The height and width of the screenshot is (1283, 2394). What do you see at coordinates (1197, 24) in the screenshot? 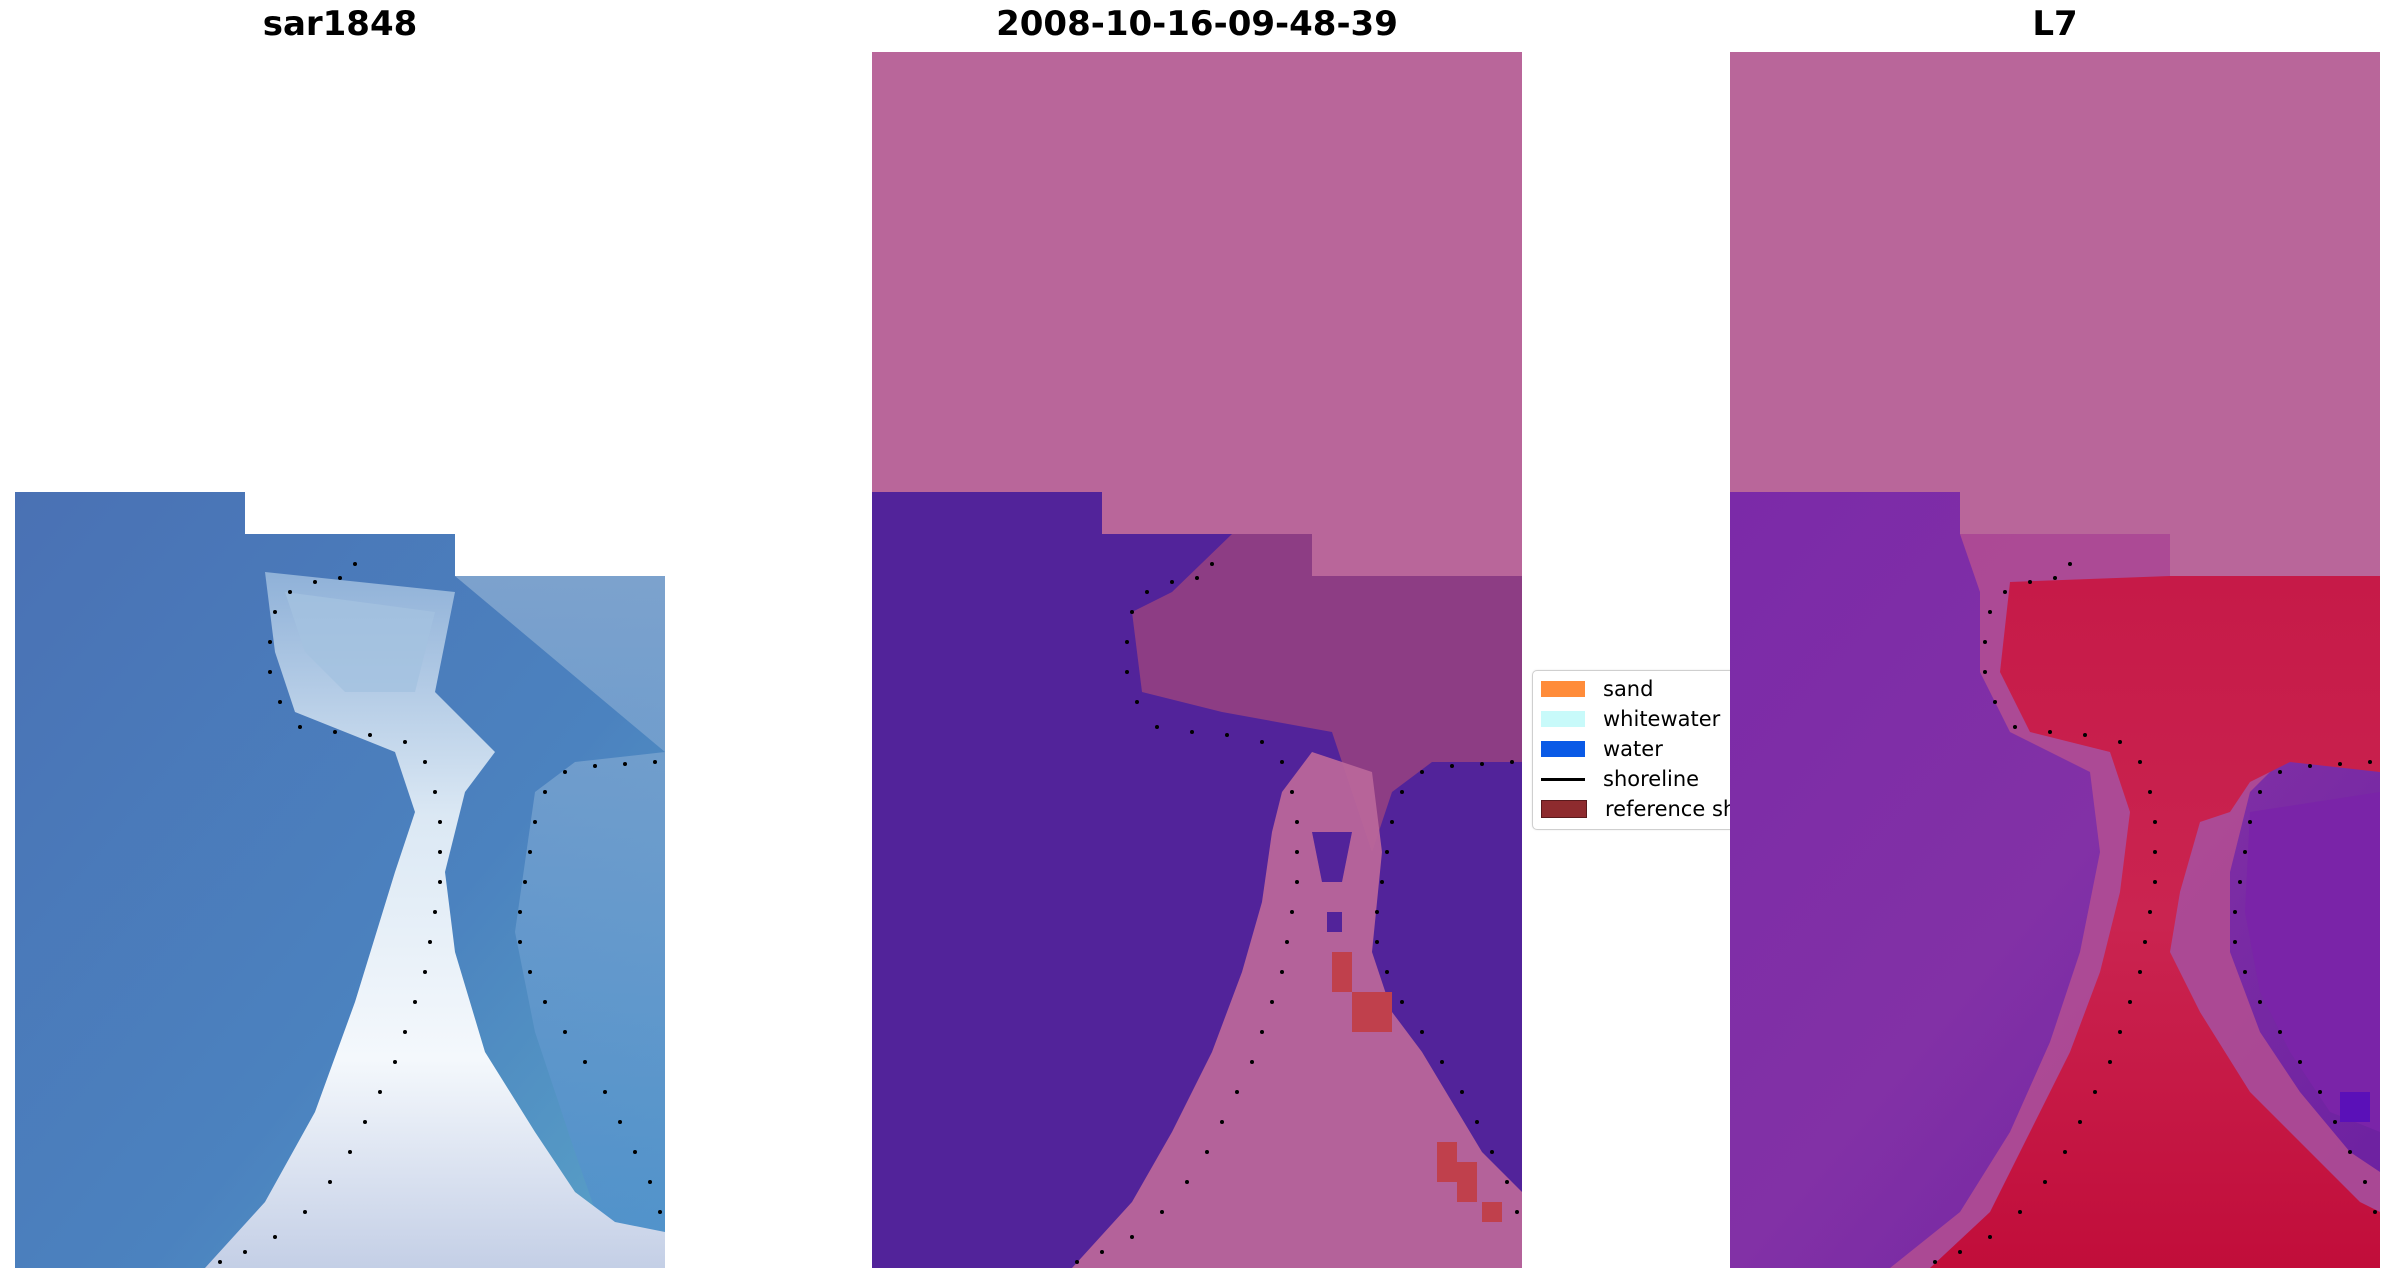
I see `panel-title-date: 2008-10-16-09-48-39` at bounding box center [1197, 24].